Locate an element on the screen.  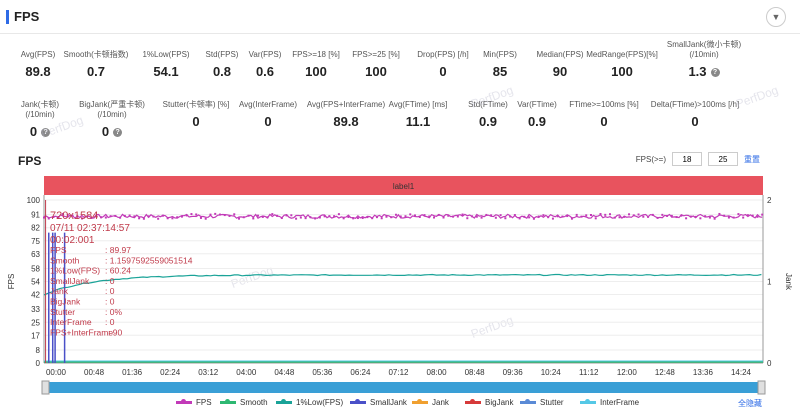
stat-stats_row2-9: Delta(FTime)>100ms [/h] 0 is located at coordinates (695, 114).